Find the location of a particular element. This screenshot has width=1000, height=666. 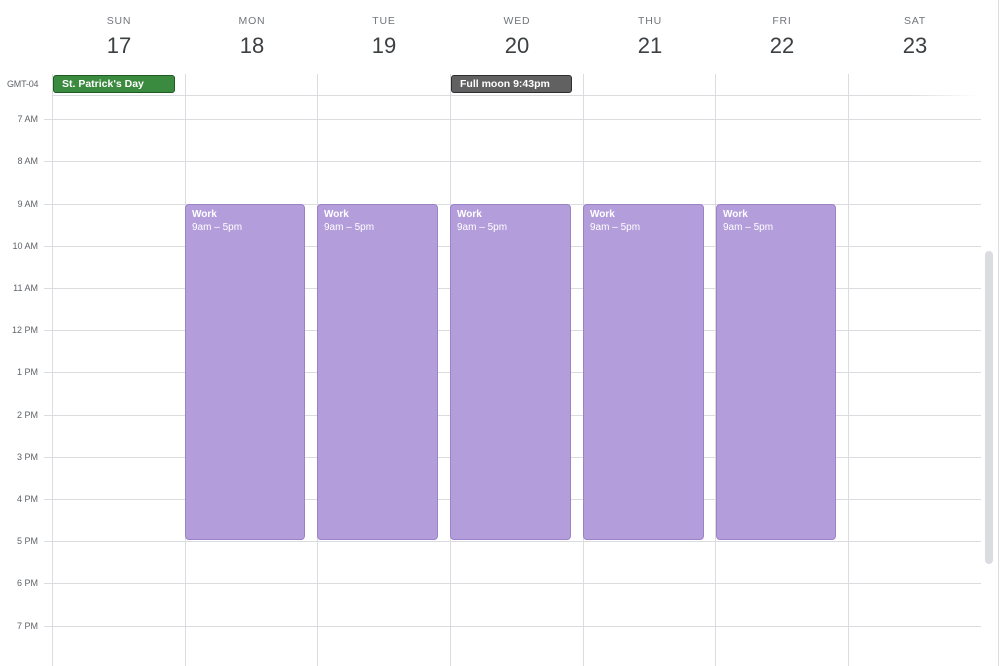

day-number: 23 is located at coordinates (915, 45).